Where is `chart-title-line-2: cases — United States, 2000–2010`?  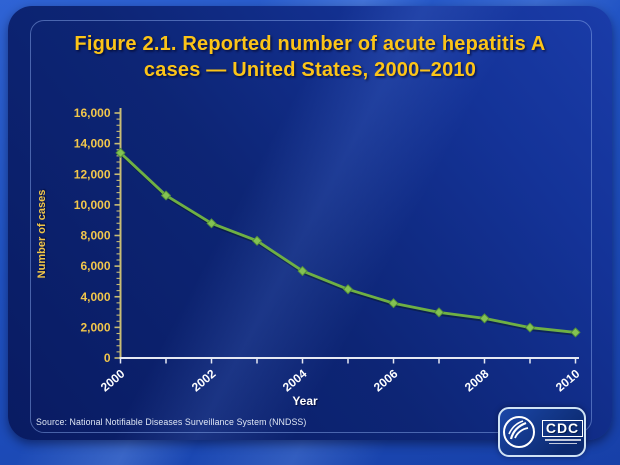 chart-title-line-2: cases — United States, 2000–2010 is located at coordinates (310, 70).